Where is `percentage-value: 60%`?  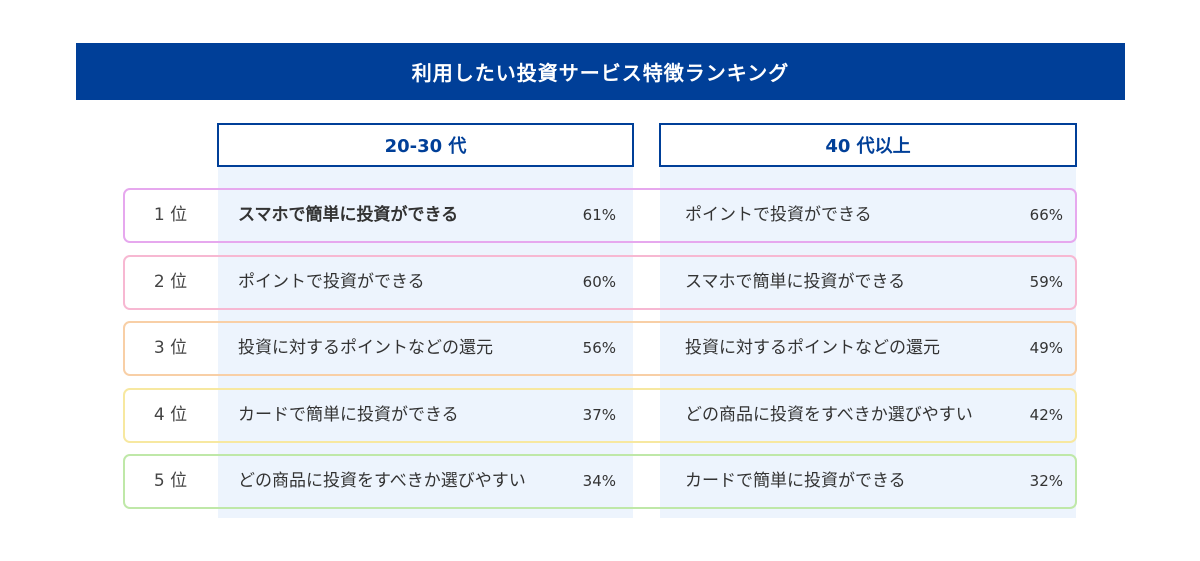 percentage-value: 60% is located at coordinates (599, 282).